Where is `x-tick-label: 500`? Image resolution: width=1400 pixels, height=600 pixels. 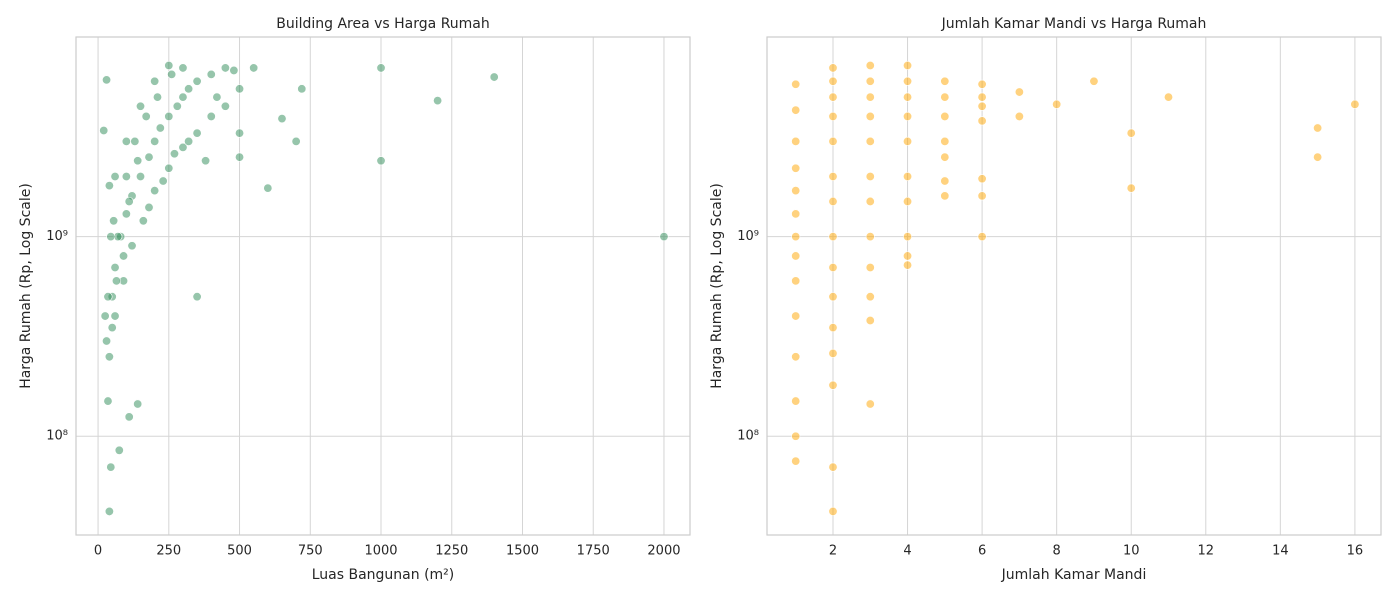 x-tick-label: 500 is located at coordinates (239, 551).